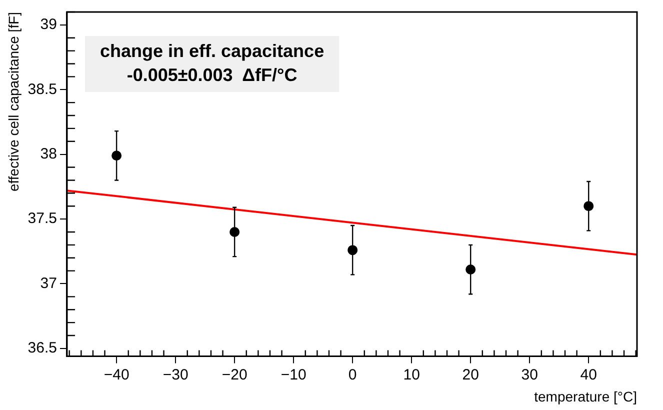 This screenshot has width=663, height=410. What do you see at coordinates (212, 50) in the screenshot?
I see `annotation: change in eff. capacitance` at bounding box center [212, 50].